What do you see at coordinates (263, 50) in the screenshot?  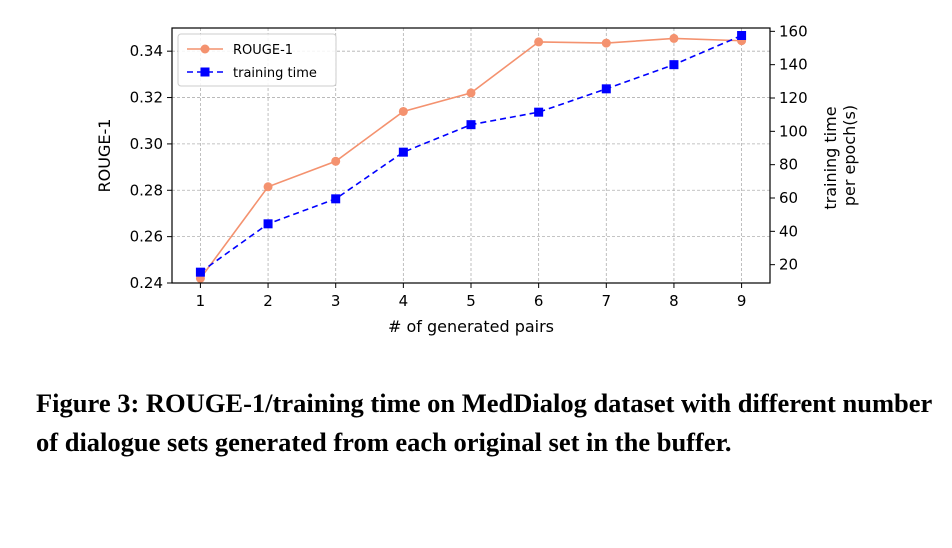 I see `legend-label-0: ROUGE-1` at bounding box center [263, 50].